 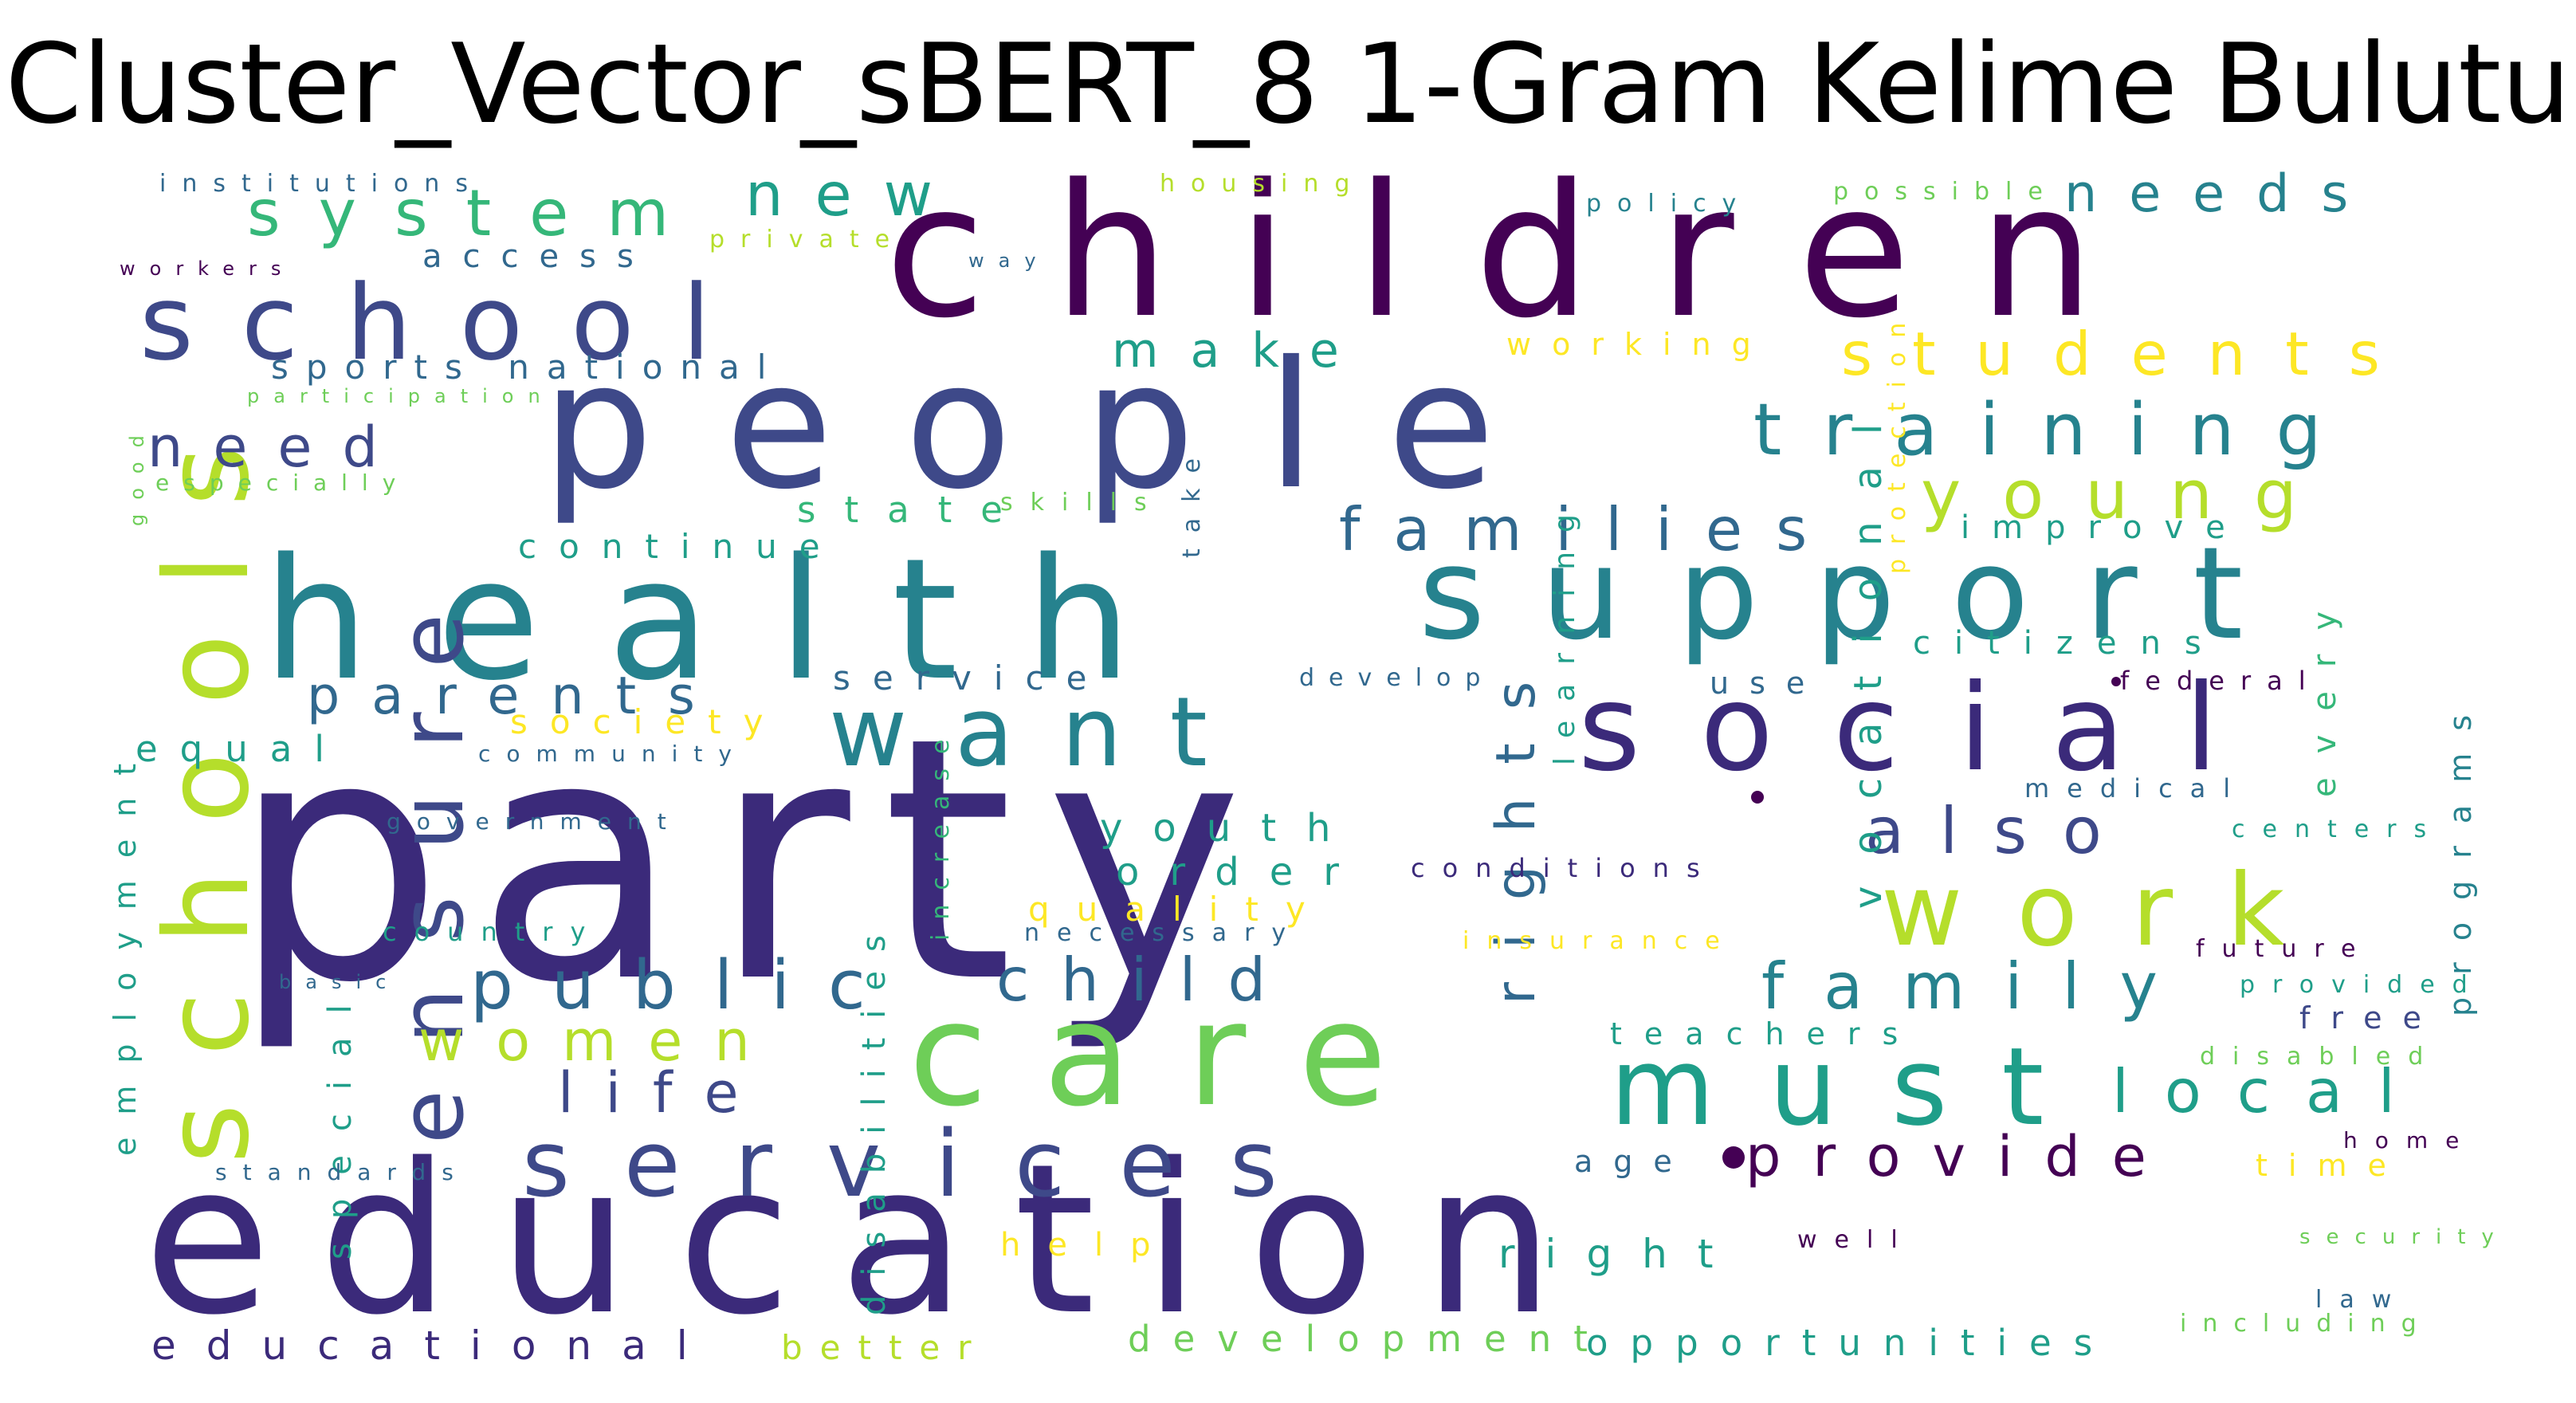 What do you see at coordinates (753, 861) in the screenshot?
I see `word-party: party` at bounding box center [753, 861].